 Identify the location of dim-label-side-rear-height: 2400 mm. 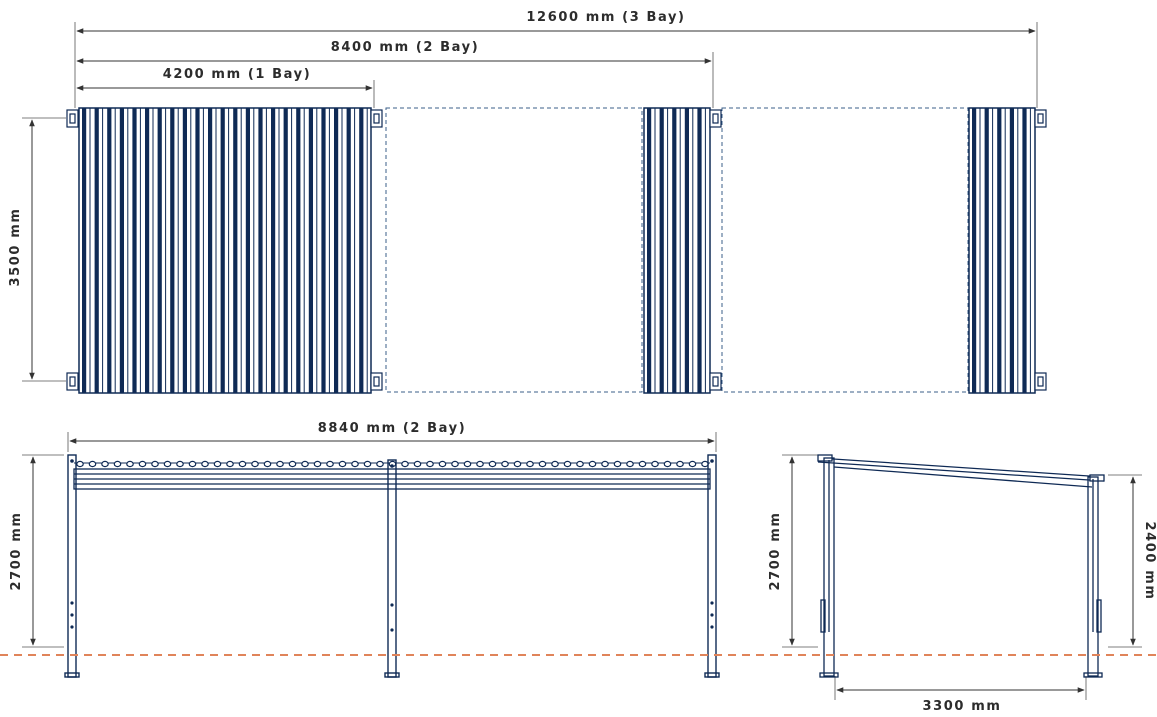
(1149, 561).